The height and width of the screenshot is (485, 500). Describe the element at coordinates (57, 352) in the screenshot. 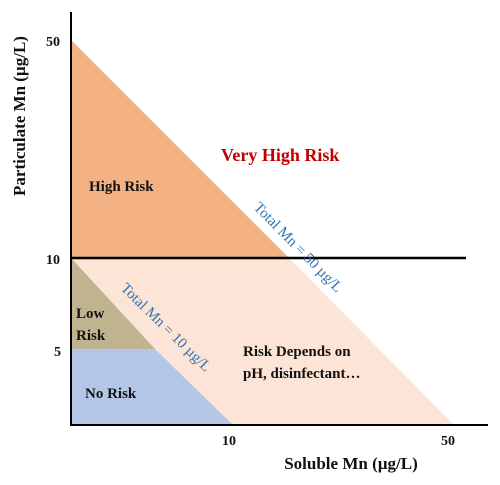

I see `y-tick-5: 5` at that location.